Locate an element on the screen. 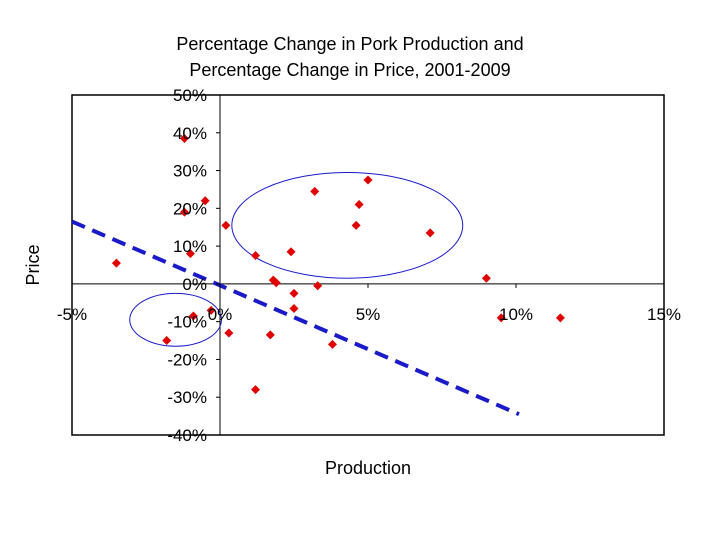 The image size is (720, 540). x-tick-label: 10% is located at coordinates (516, 314).